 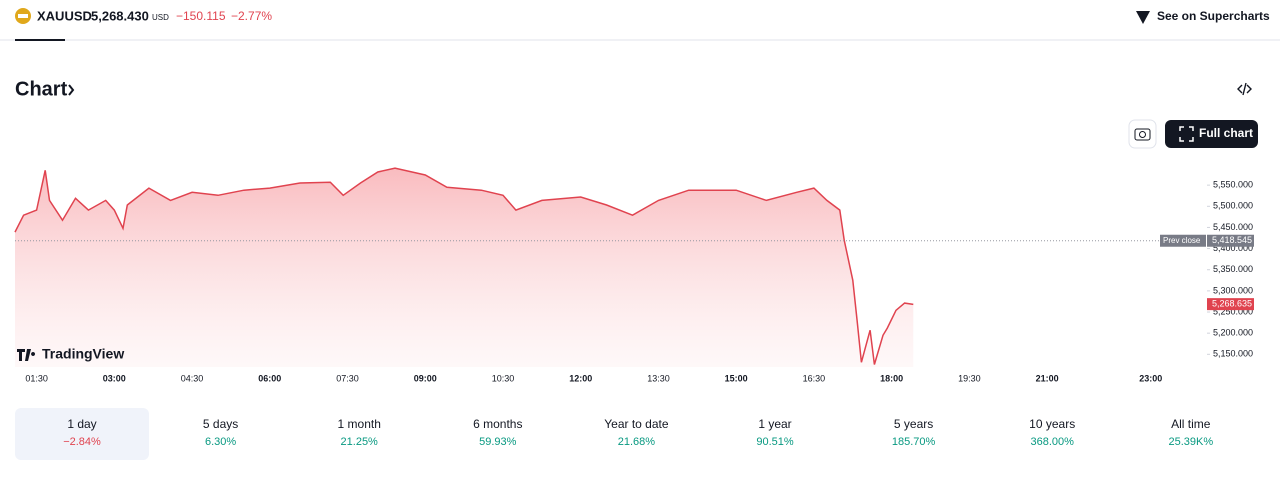 I want to click on change-percent: −2.77%, so click(x=251, y=16).